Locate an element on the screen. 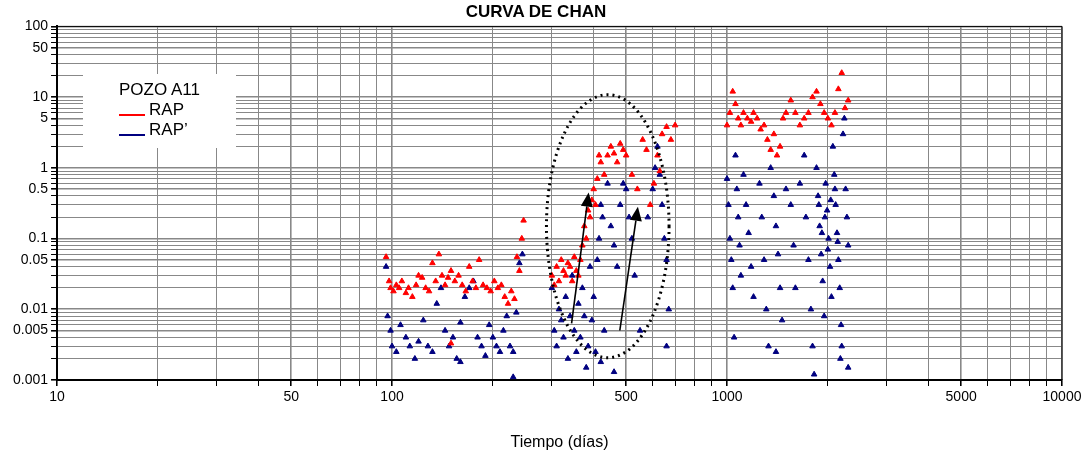  chart-title: CURVA DE CHAN is located at coordinates (536, 11).